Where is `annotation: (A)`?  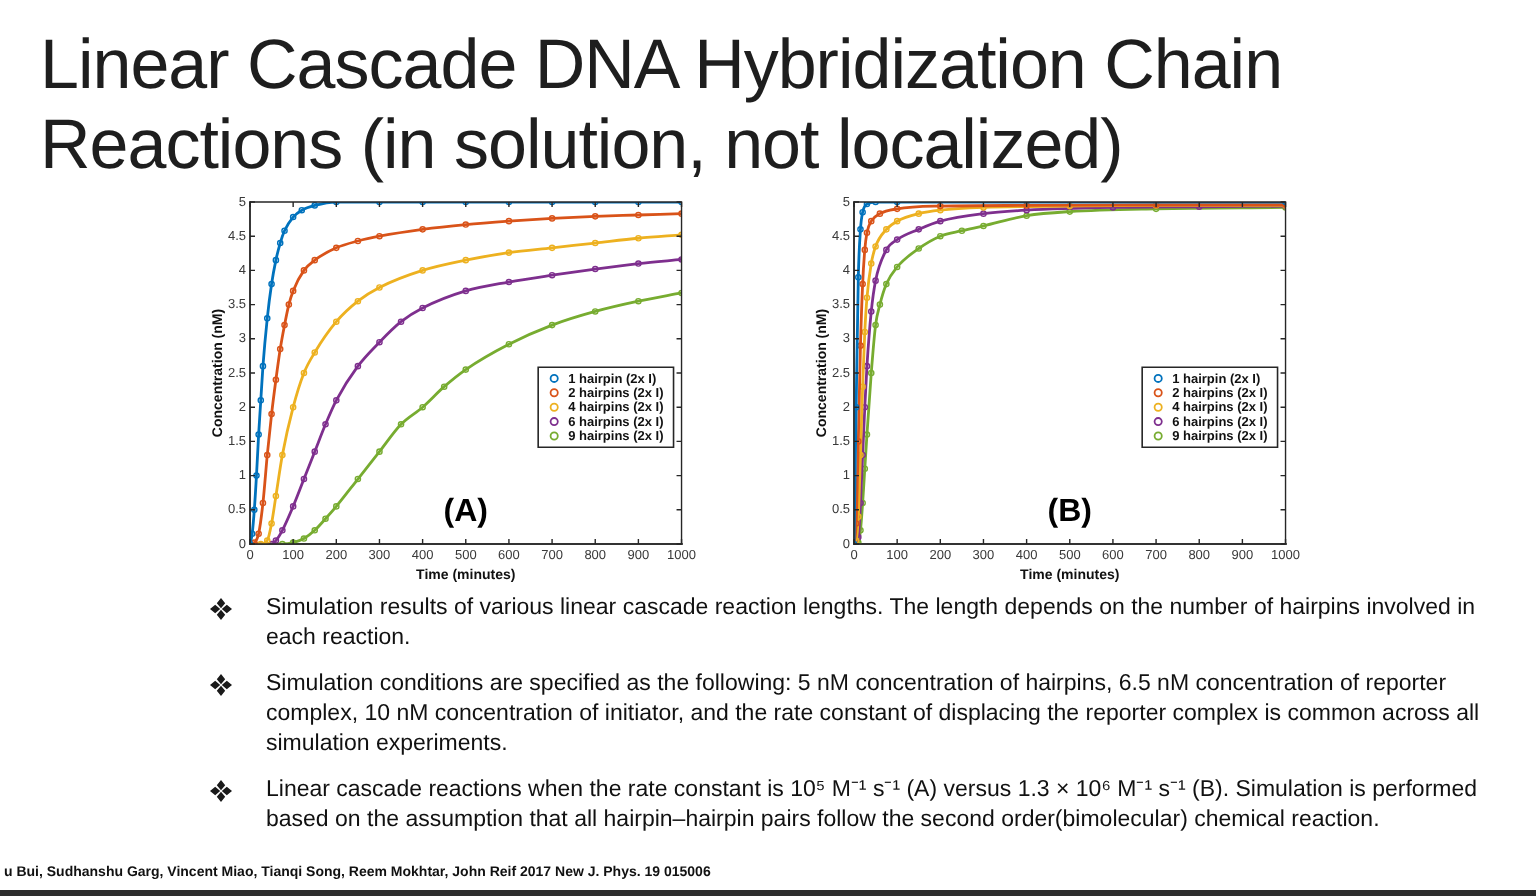 annotation: (A) is located at coordinates (465, 511).